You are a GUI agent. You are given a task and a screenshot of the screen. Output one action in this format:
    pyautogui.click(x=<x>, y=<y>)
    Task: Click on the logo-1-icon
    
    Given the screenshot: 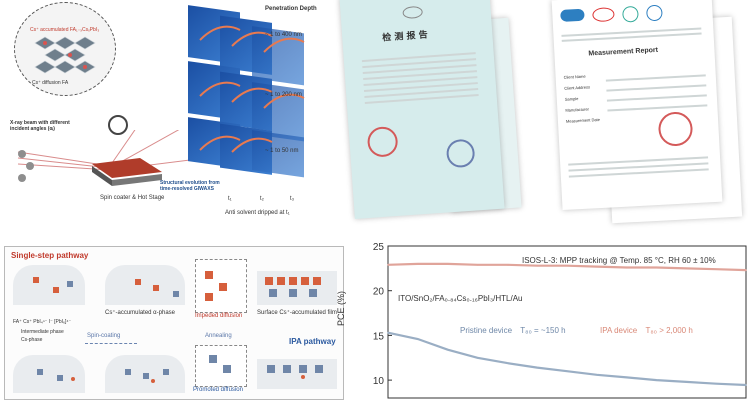 What is the action you would take?
    pyautogui.click(x=572, y=15)
    